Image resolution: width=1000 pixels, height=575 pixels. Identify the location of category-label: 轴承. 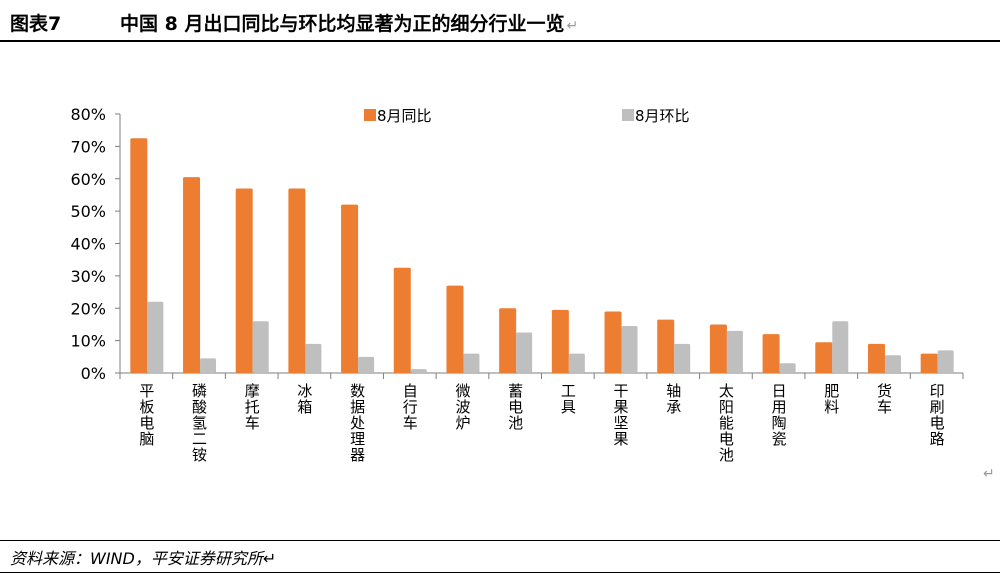
(673, 399).